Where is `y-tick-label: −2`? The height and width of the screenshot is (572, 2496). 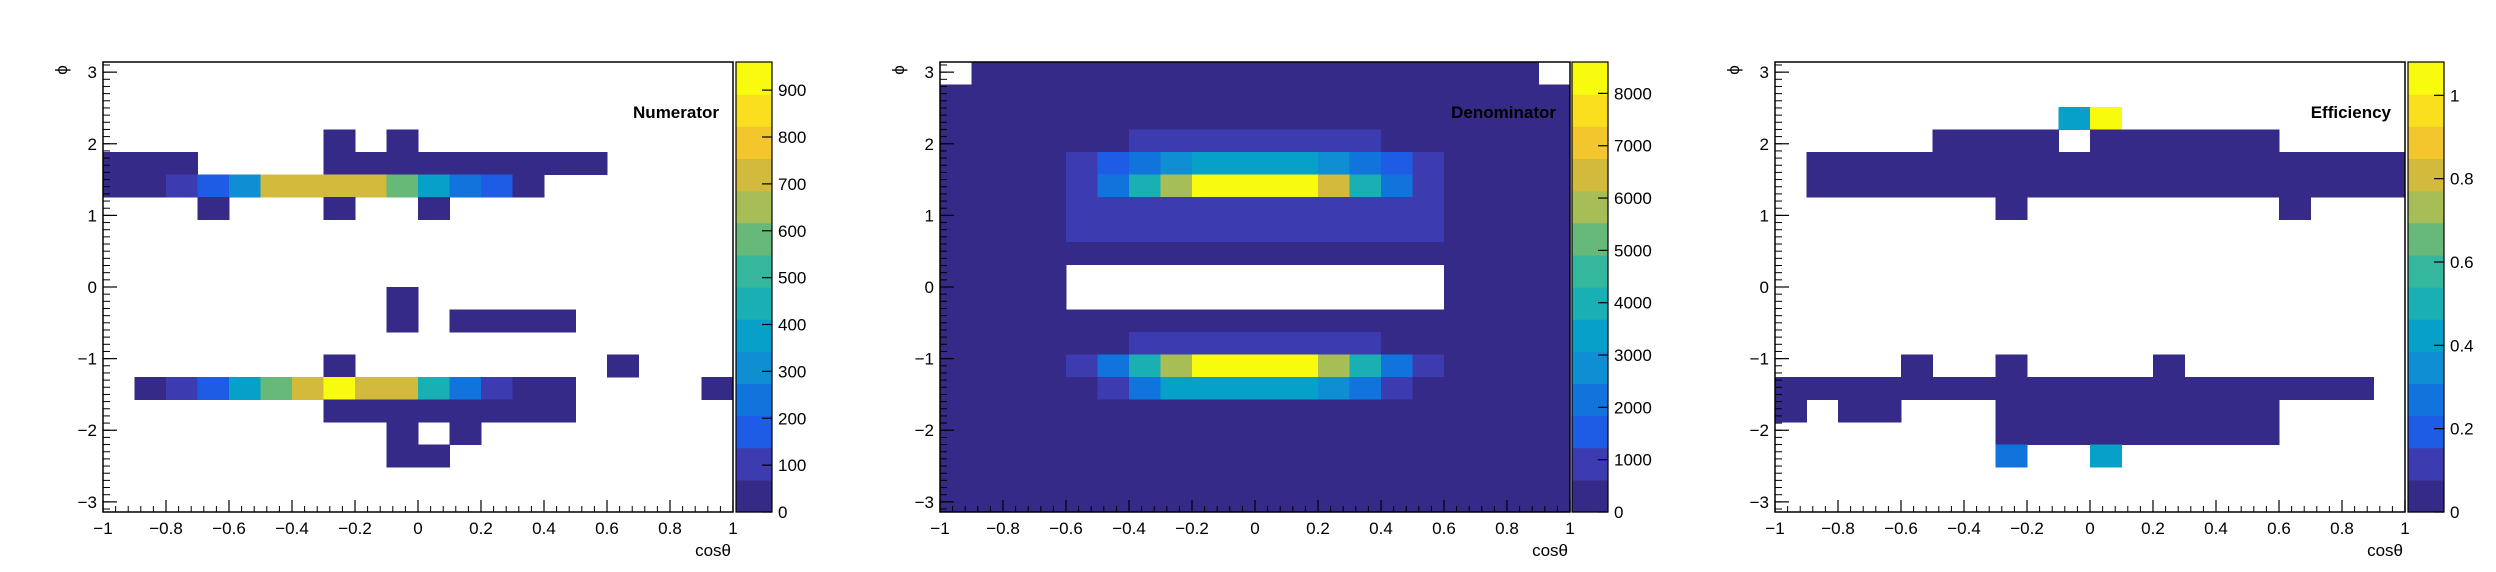 y-tick-label: −2 is located at coordinates (87, 430).